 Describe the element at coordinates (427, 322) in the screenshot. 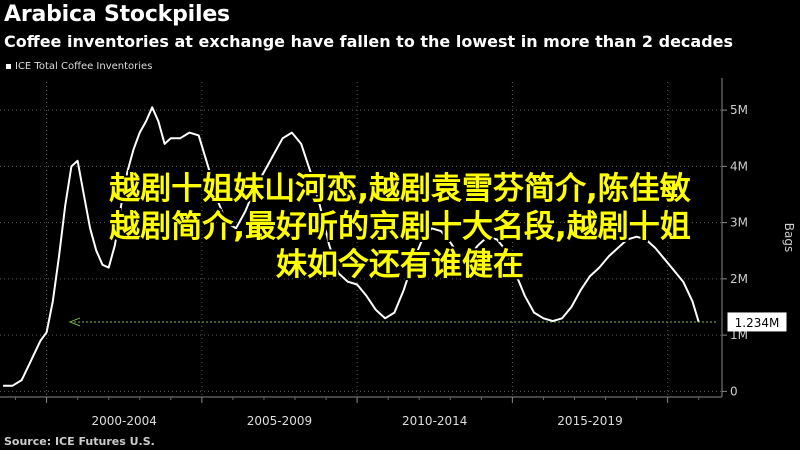

I see `last-value-marker: 1.234M` at that location.